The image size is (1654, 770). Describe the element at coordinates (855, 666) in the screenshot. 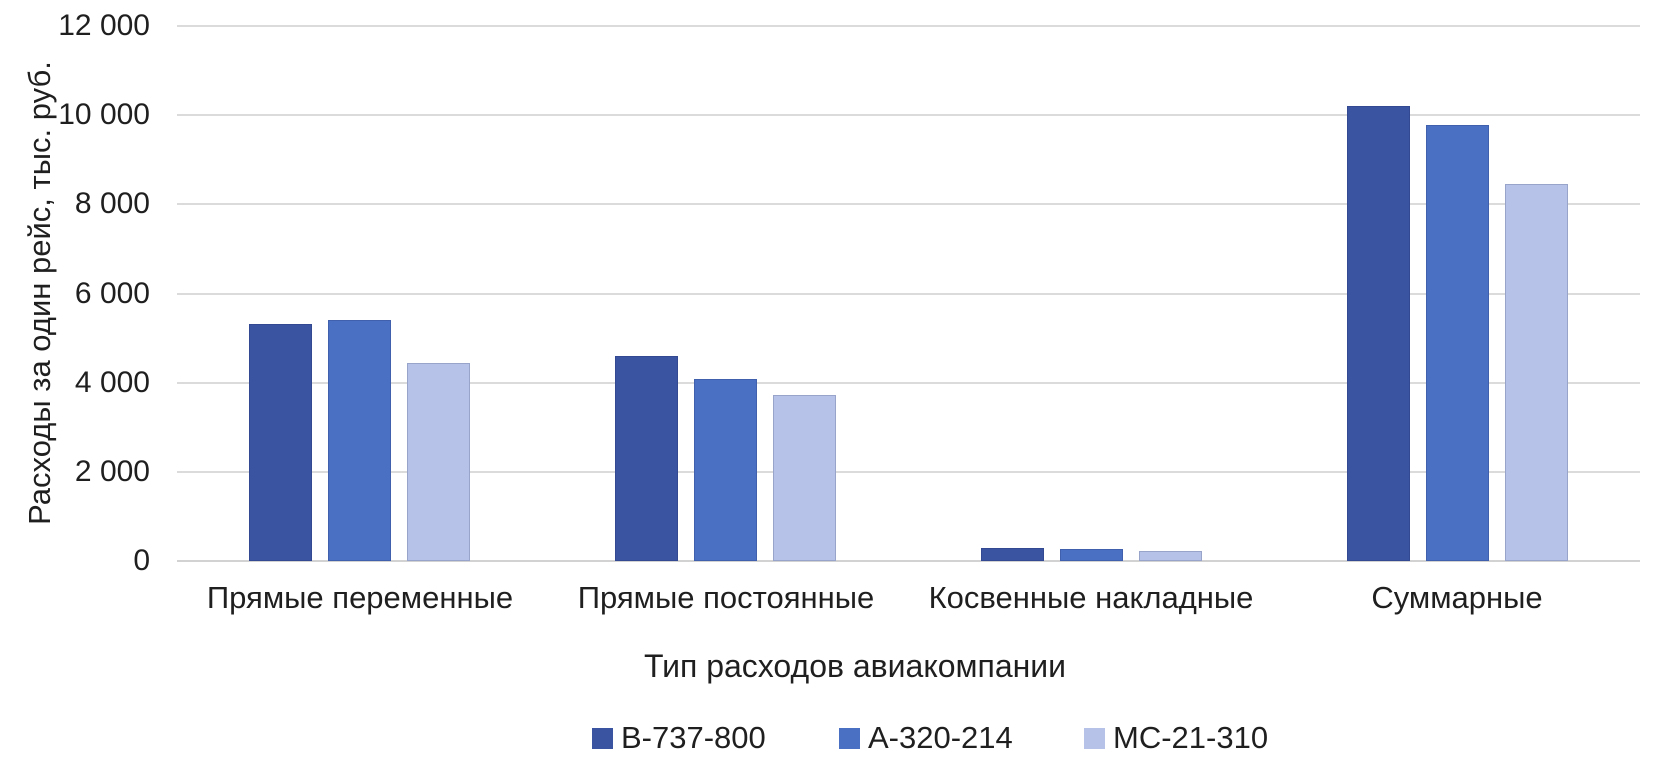

I see `x-axis-title: Тип расходов авиакомпании` at that location.